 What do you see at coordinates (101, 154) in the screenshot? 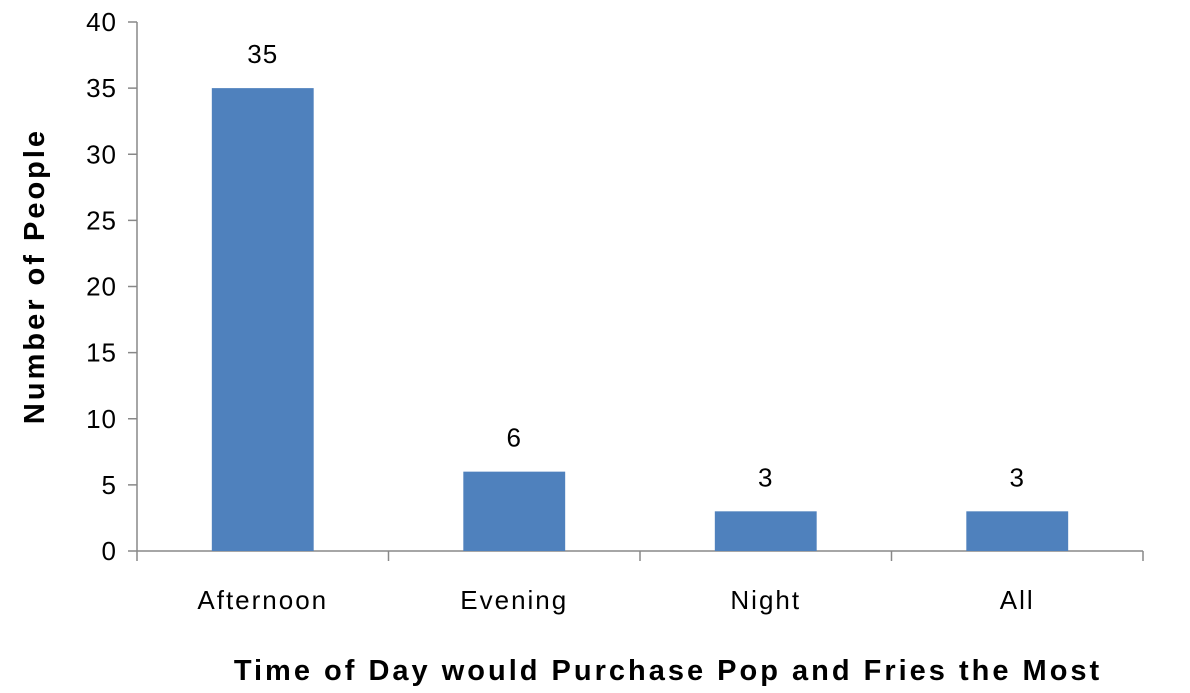
I see `y-tick-label: 30` at bounding box center [101, 154].